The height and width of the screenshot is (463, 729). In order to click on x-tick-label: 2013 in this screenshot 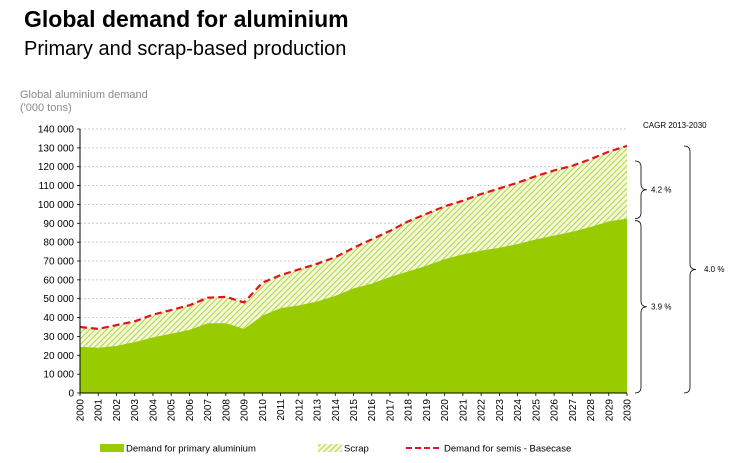, I will do `click(318, 410)`.